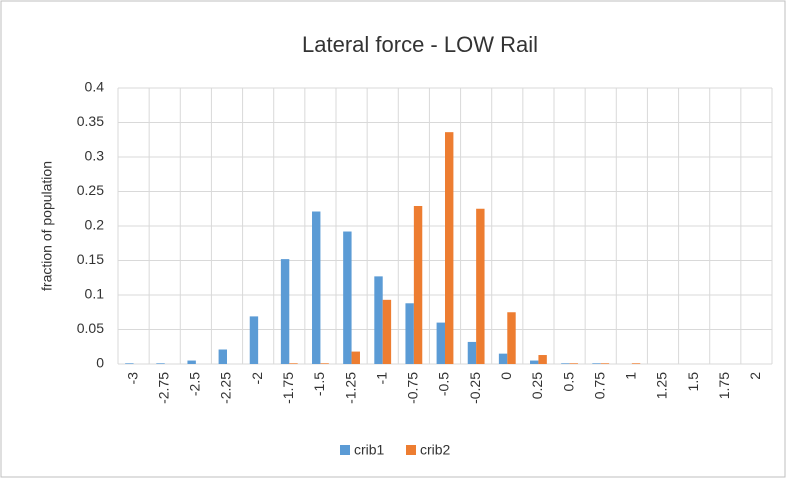 Image resolution: width=788 pixels, height=480 pixels. What do you see at coordinates (537, 385) in the screenshot?
I see `x-tick-label: 0.25` at bounding box center [537, 385].